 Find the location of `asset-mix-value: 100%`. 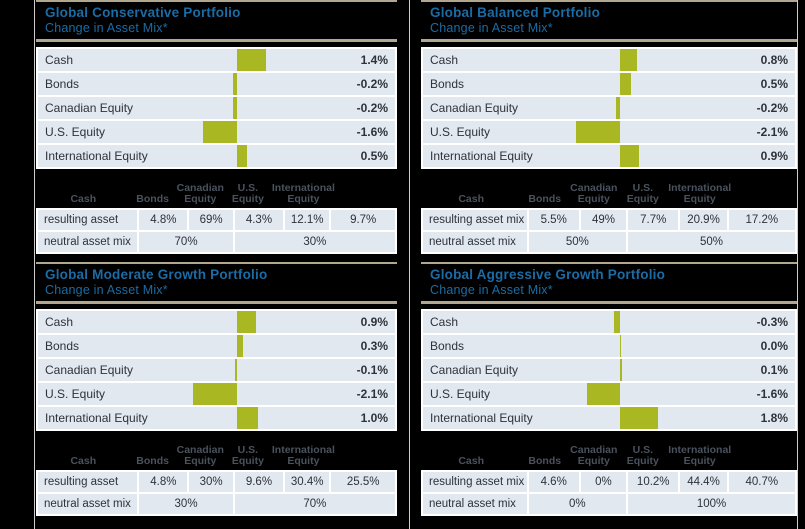

asset-mix-value: 100% is located at coordinates (711, 504).